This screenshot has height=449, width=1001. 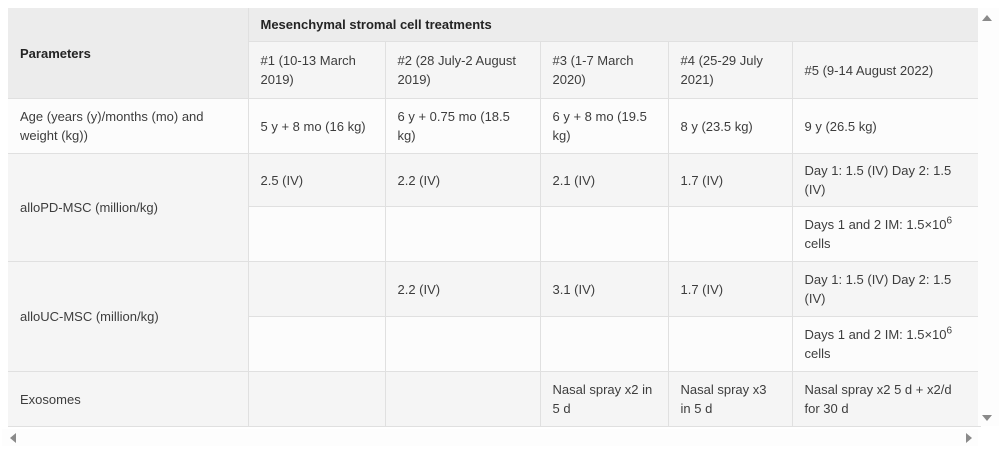 I want to click on cell-exosomes-3: Nasal spray x2 in 5 d, so click(x=604, y=399).